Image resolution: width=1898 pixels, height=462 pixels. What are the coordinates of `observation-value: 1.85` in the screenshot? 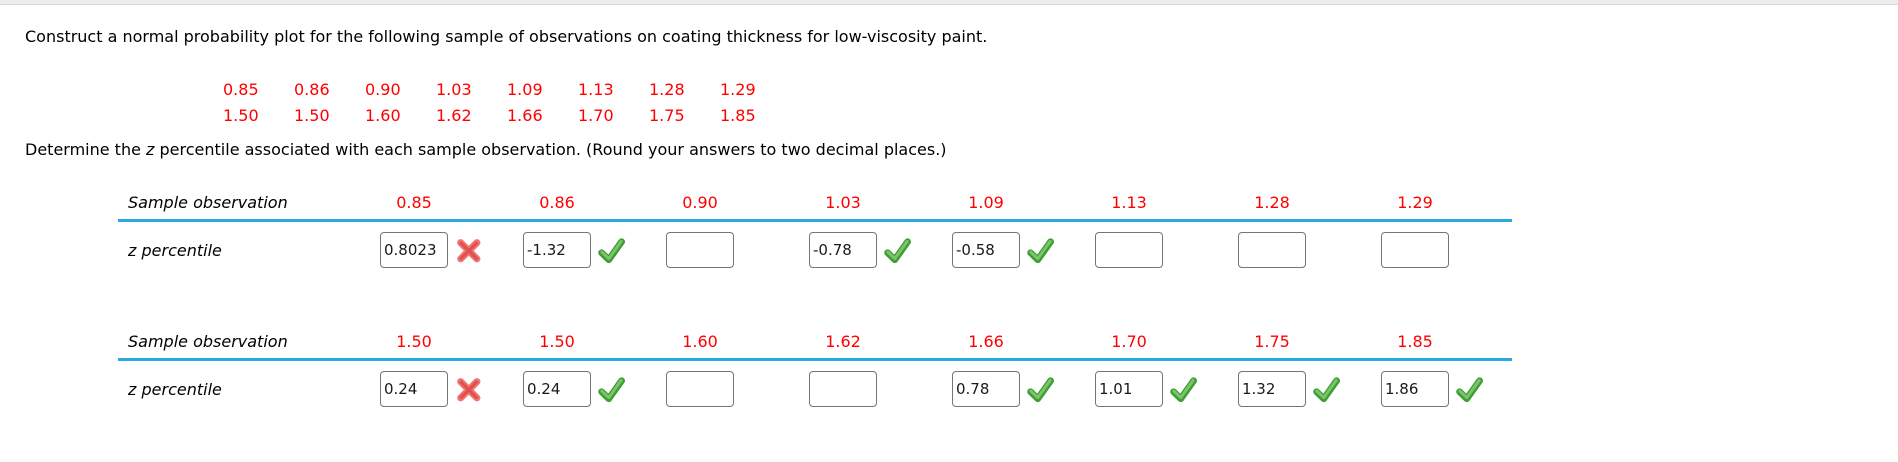 It's located at (738, 115).